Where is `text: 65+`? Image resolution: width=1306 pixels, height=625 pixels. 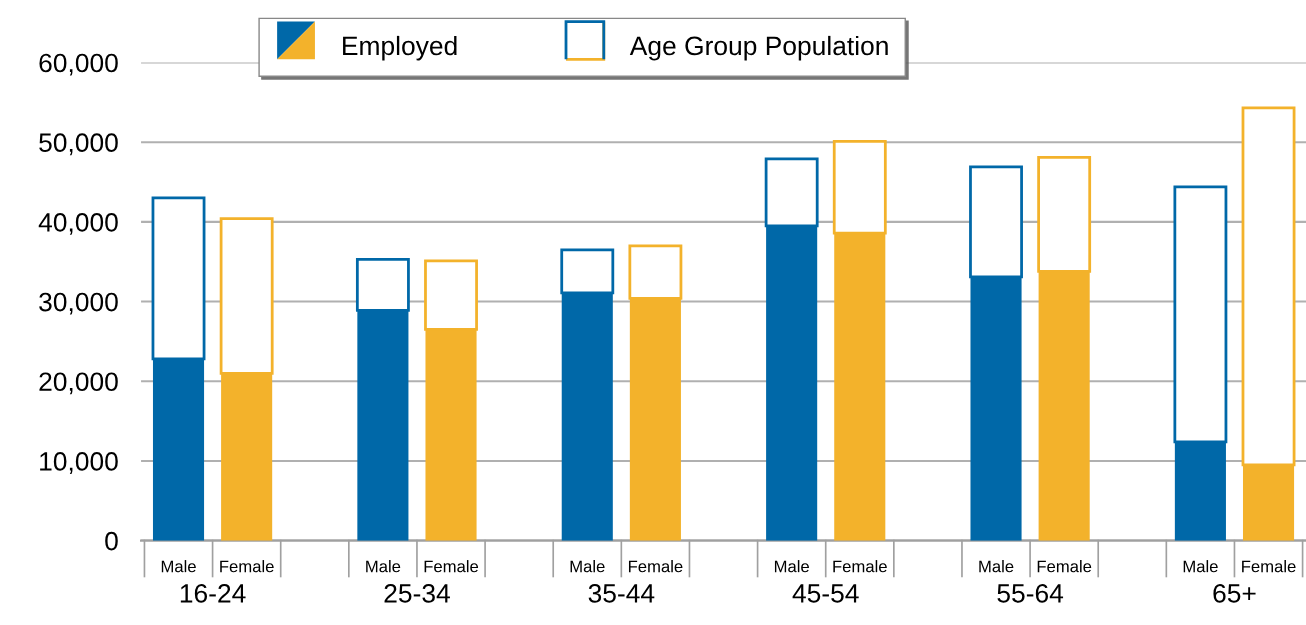 text: 65+ is located at coordinates (1234, 593).